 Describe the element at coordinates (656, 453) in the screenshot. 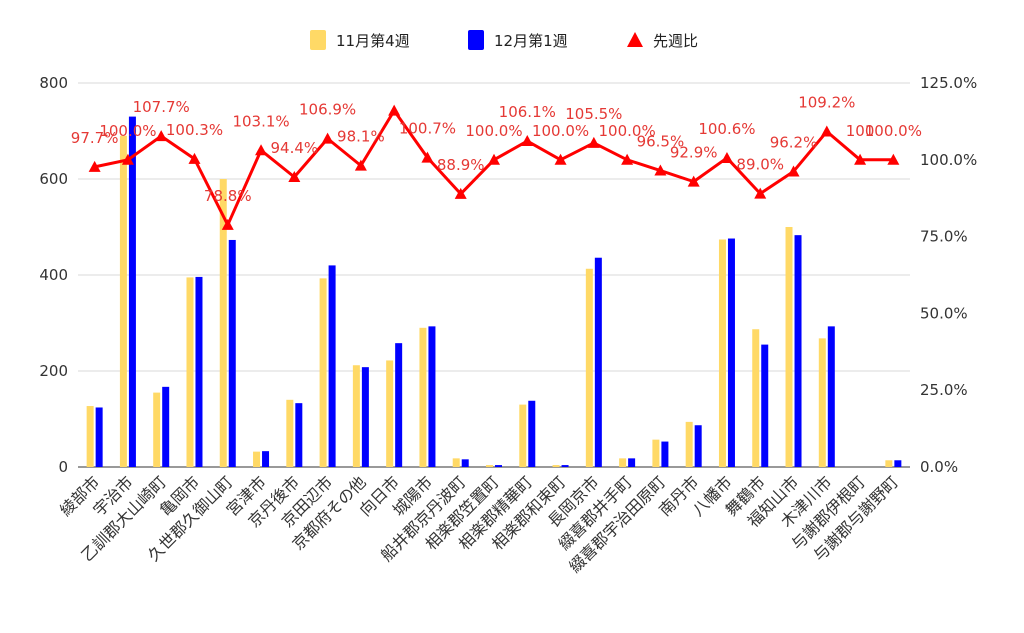

I see `bar-18-11月第4週` at that location.